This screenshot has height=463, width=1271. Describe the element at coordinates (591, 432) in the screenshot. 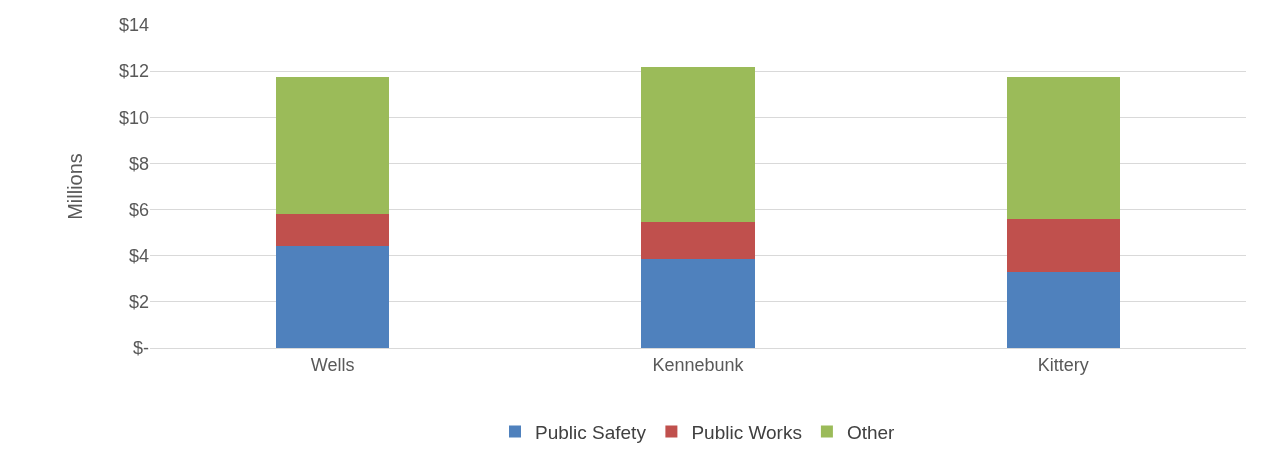

I see `legend-label: Public Safety` at that location.